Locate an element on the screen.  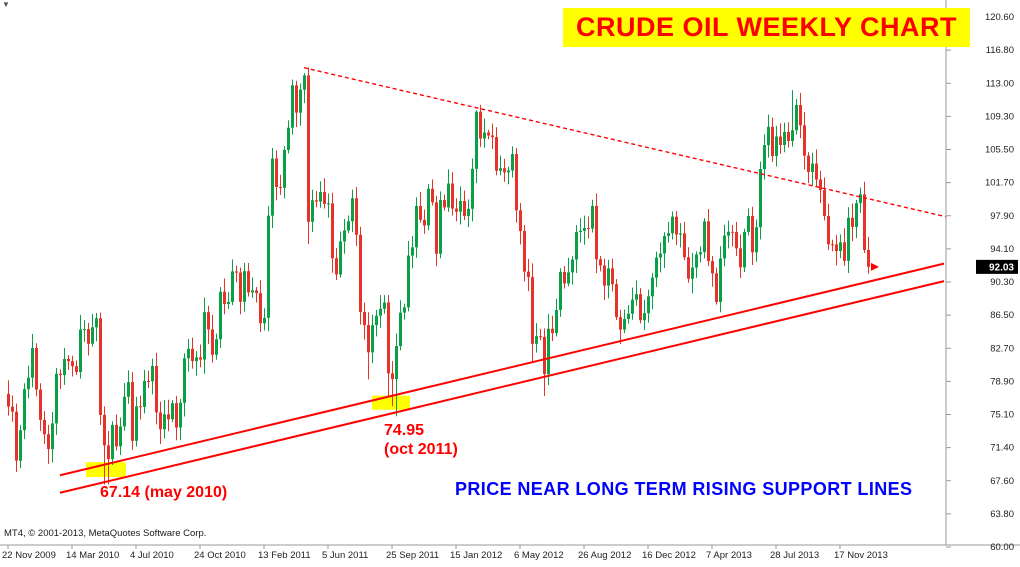
price-tick-label: 97.90 is located at coordinates (1002, 216).